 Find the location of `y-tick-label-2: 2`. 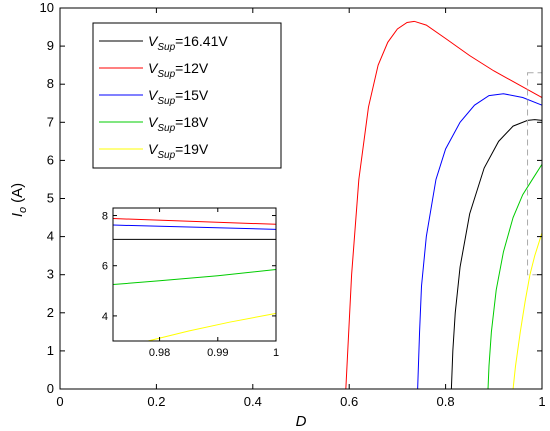

y-tick-label-2: 2 is located at coordinates (50, 312).